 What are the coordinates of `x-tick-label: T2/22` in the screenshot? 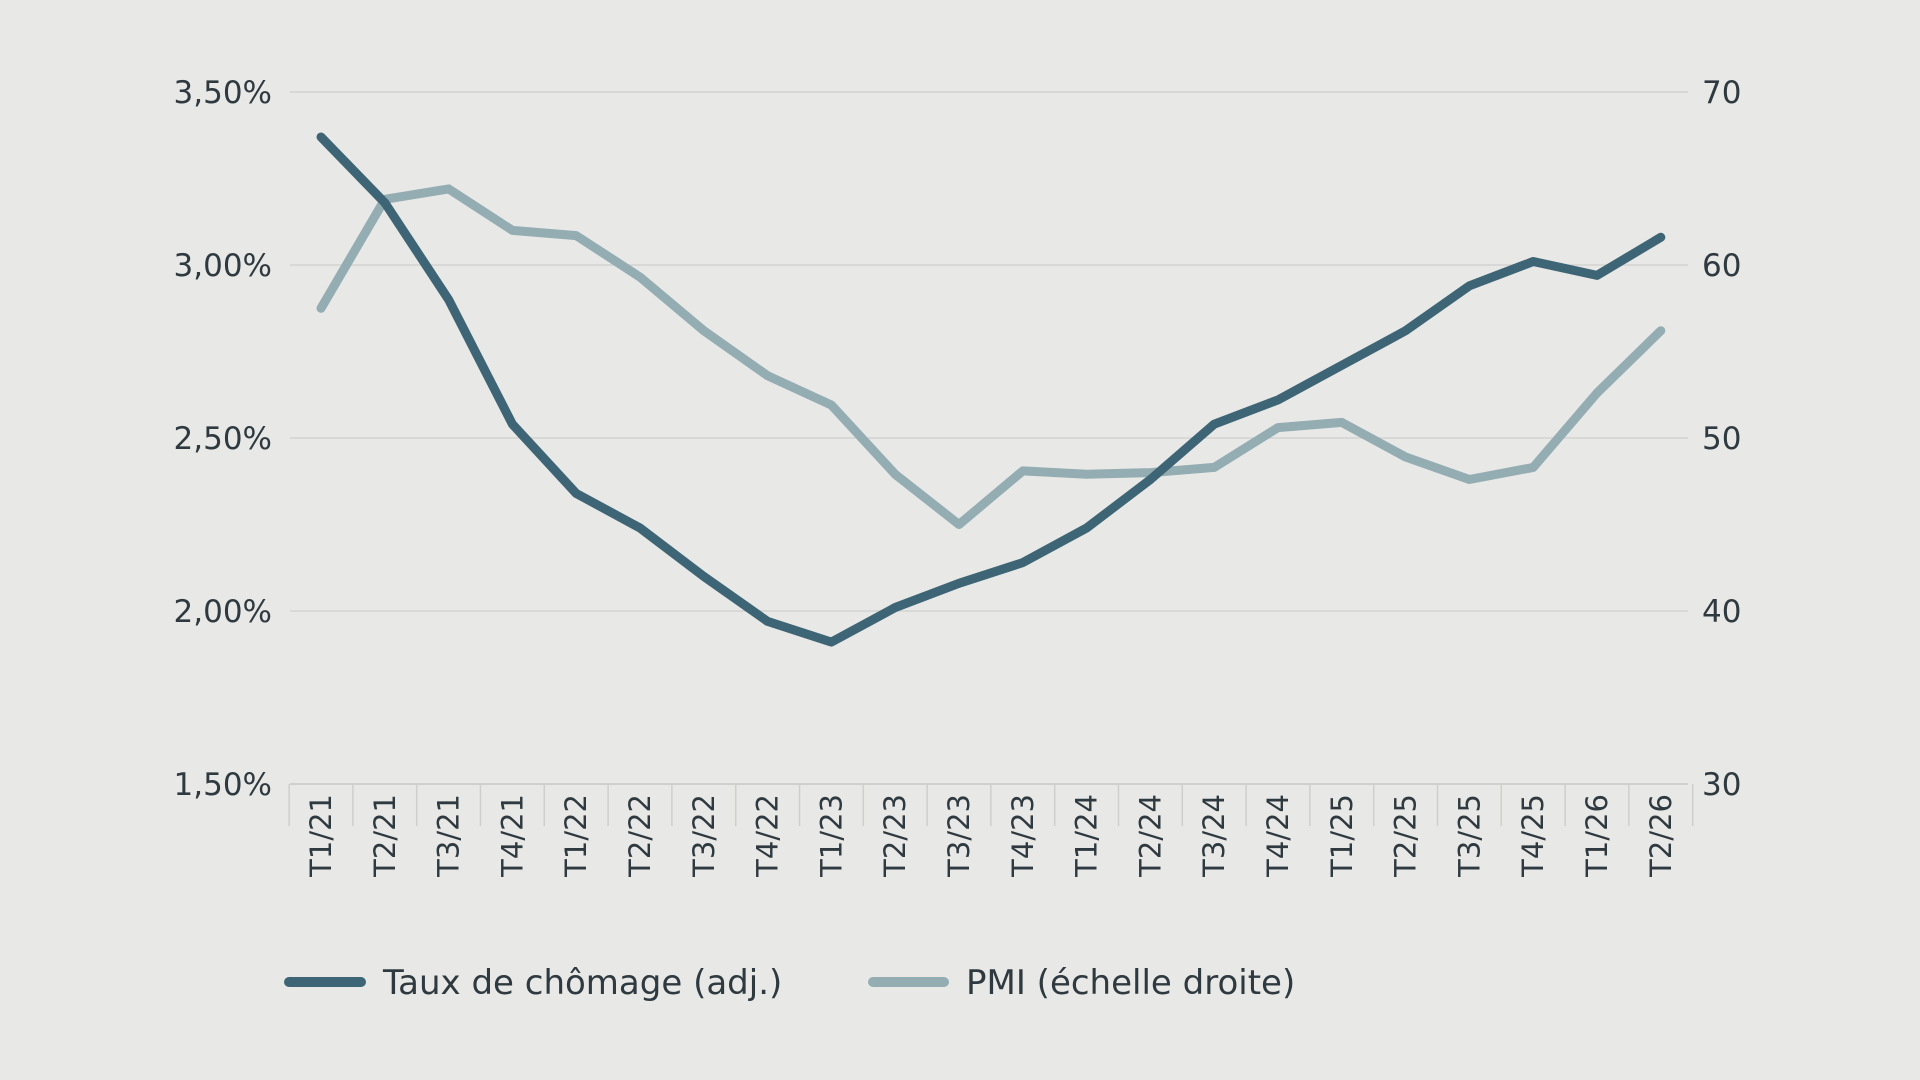 It's located at (640, 836).